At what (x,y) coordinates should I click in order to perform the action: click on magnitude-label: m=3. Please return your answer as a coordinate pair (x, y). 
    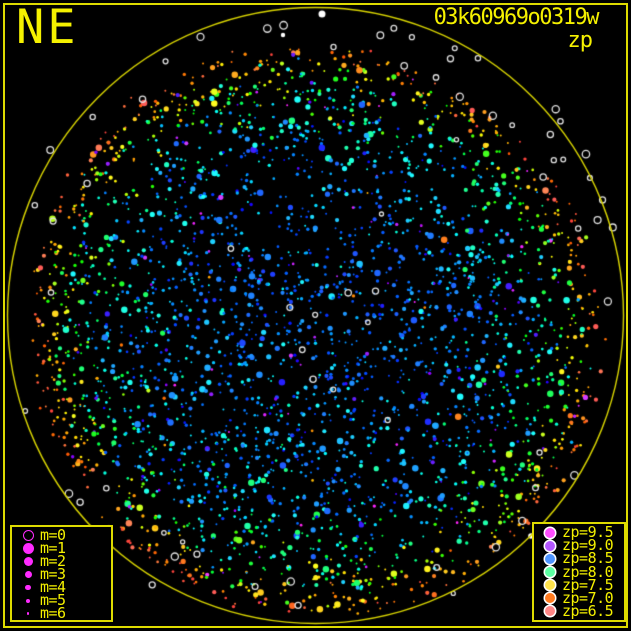
    Looking at the image, I should click on (53, 574).